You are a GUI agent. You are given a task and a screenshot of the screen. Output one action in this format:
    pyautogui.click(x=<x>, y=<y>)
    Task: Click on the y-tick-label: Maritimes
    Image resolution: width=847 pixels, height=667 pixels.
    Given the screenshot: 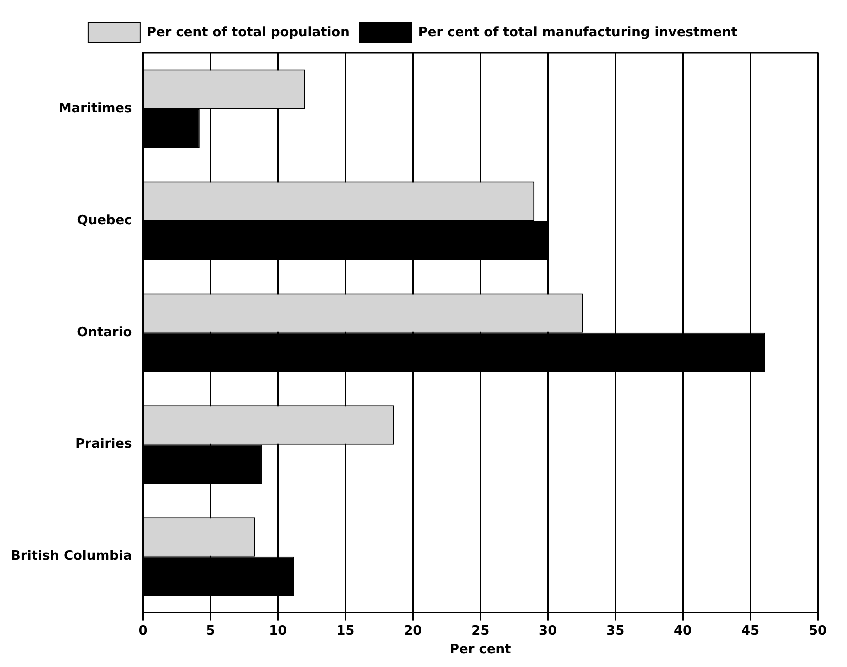 What is the action you would take?
    pyautogui.click(x=95, y=108)
    